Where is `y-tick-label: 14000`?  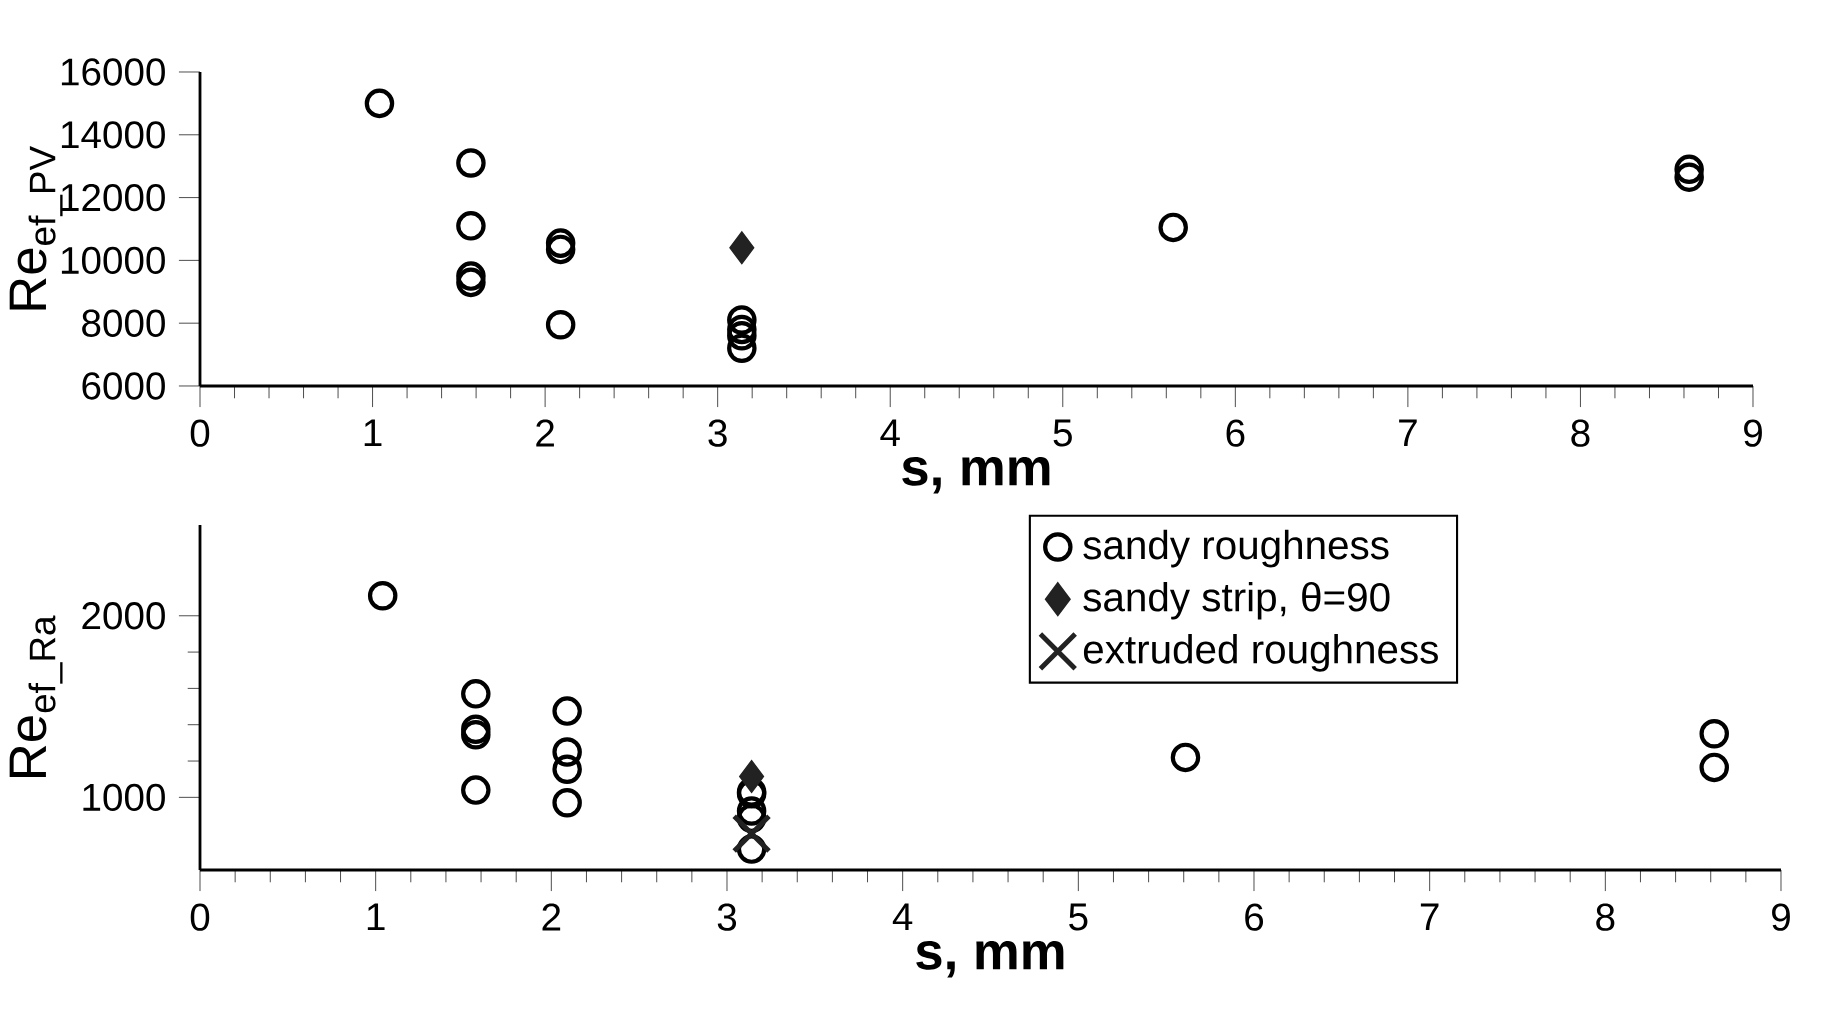
y-tick-label: 14000 is located at coordinates (113, 135).